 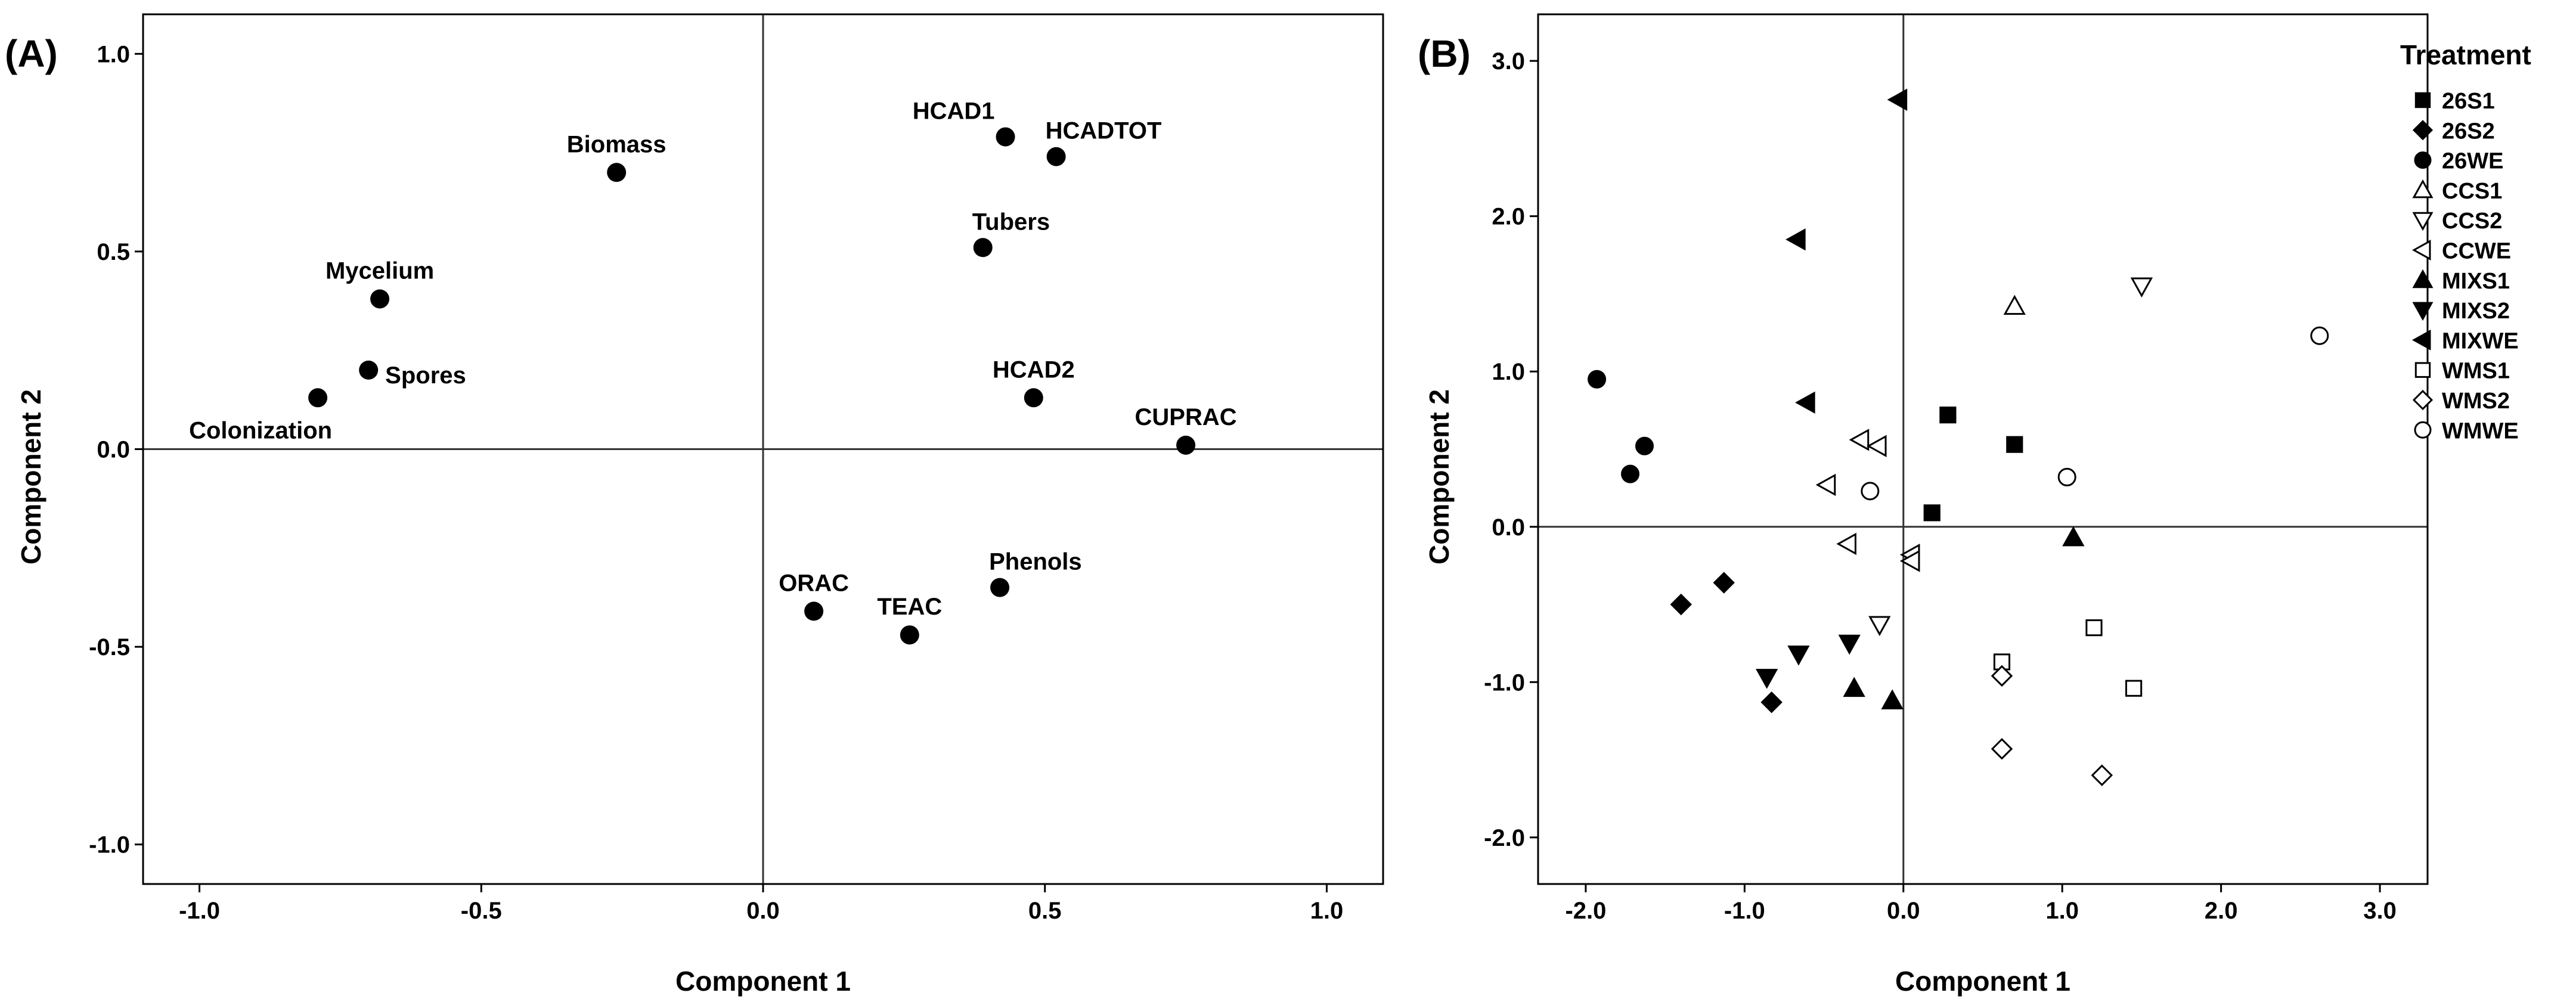 I want to click on loading-point-hcad1, so click(x=1005, y=137).